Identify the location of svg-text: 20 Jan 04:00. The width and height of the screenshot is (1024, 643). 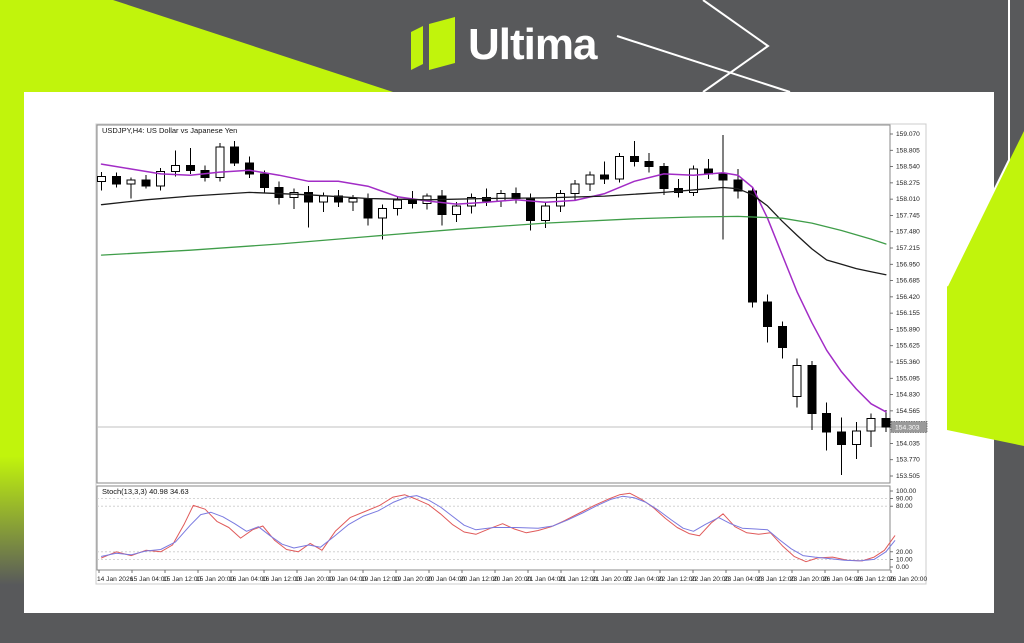
(446, 579).